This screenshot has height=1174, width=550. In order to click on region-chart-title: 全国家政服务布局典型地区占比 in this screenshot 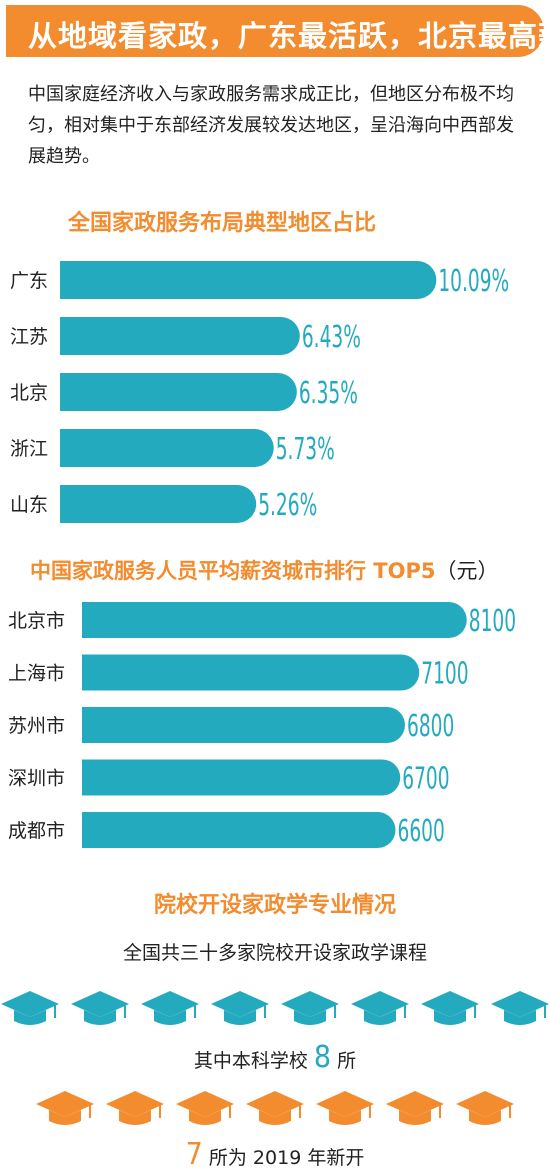, I will do `click(222, 223)`.